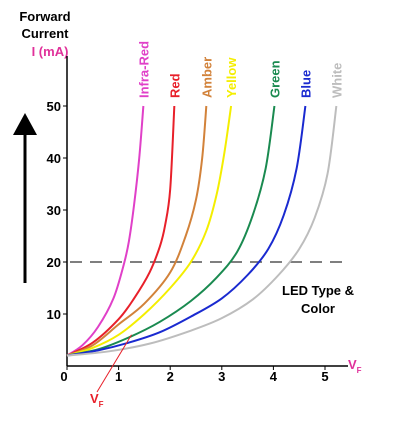  Describe the element at coordinates (54, 158) in the screenshot. I see `y-tick-label: 40` at that location.